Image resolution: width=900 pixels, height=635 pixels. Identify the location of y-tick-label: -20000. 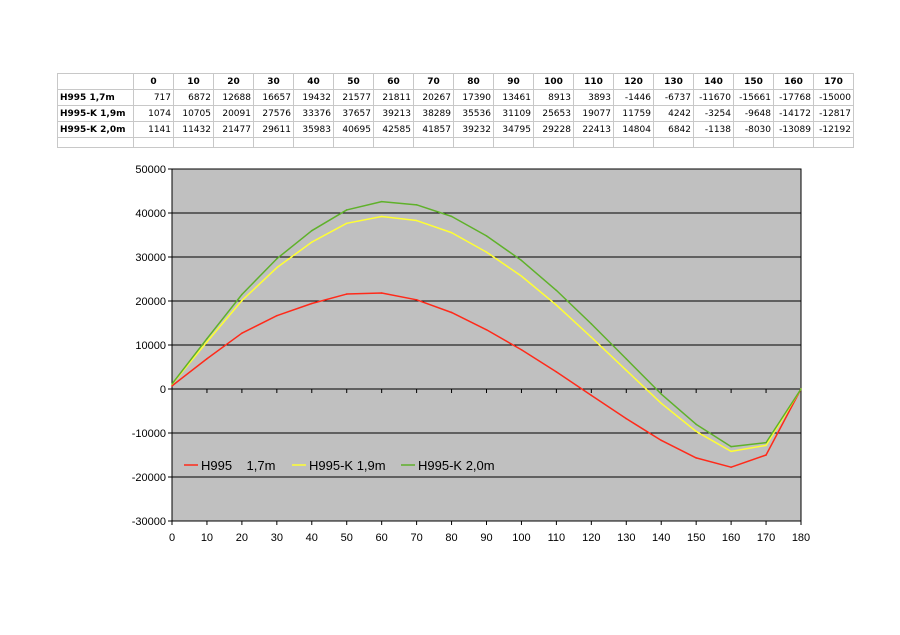
(149, 478).